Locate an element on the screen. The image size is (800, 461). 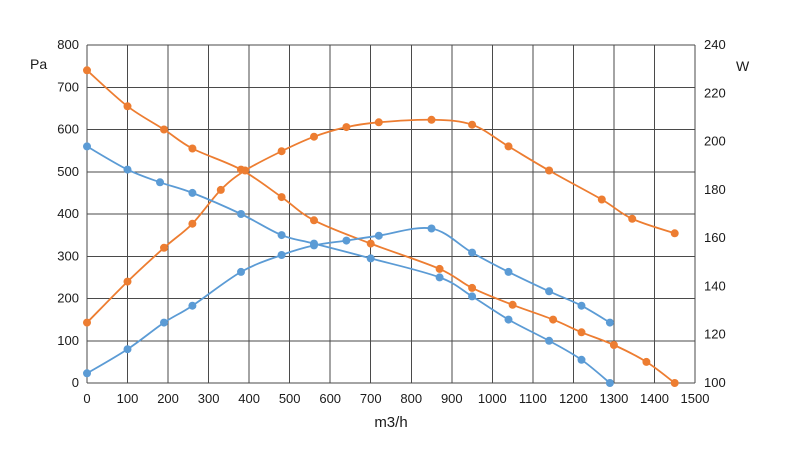
right-y-tick-label: 200 is located at coordinates (715, 141).